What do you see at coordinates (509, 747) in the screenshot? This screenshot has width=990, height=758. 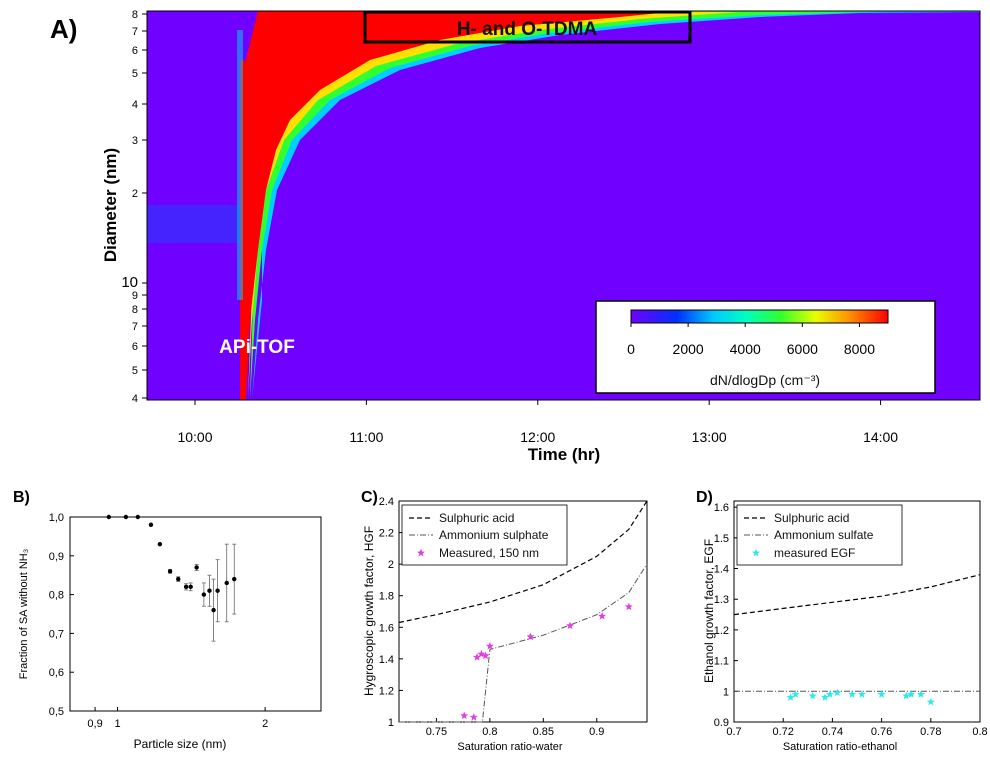 I see `panel-c-xlabel: Saturation ratio-water` at bounding box center [509, 747].